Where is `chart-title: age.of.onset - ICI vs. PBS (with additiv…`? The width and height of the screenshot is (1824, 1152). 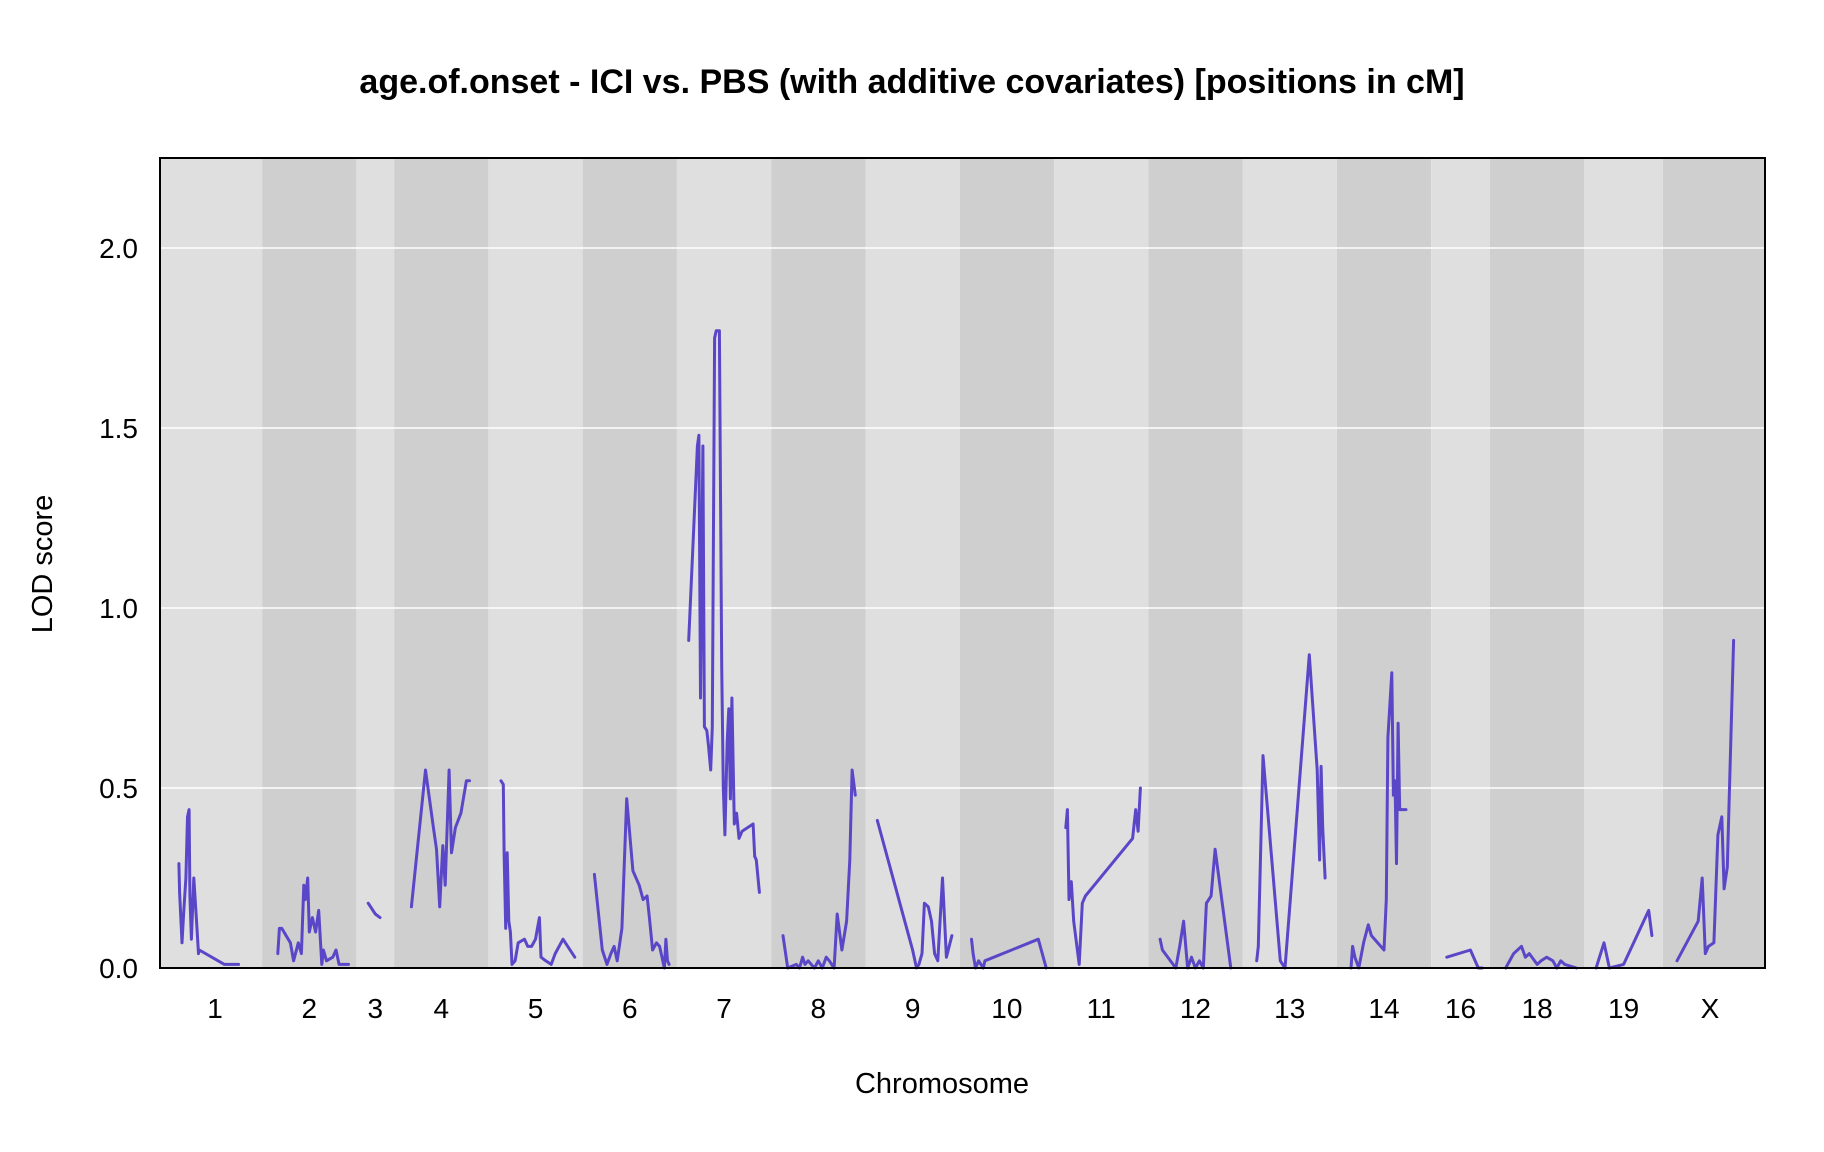
chart-title: age.of.onset - ICI vs. PBS (with additiv… is located at coordinates (911, 82).